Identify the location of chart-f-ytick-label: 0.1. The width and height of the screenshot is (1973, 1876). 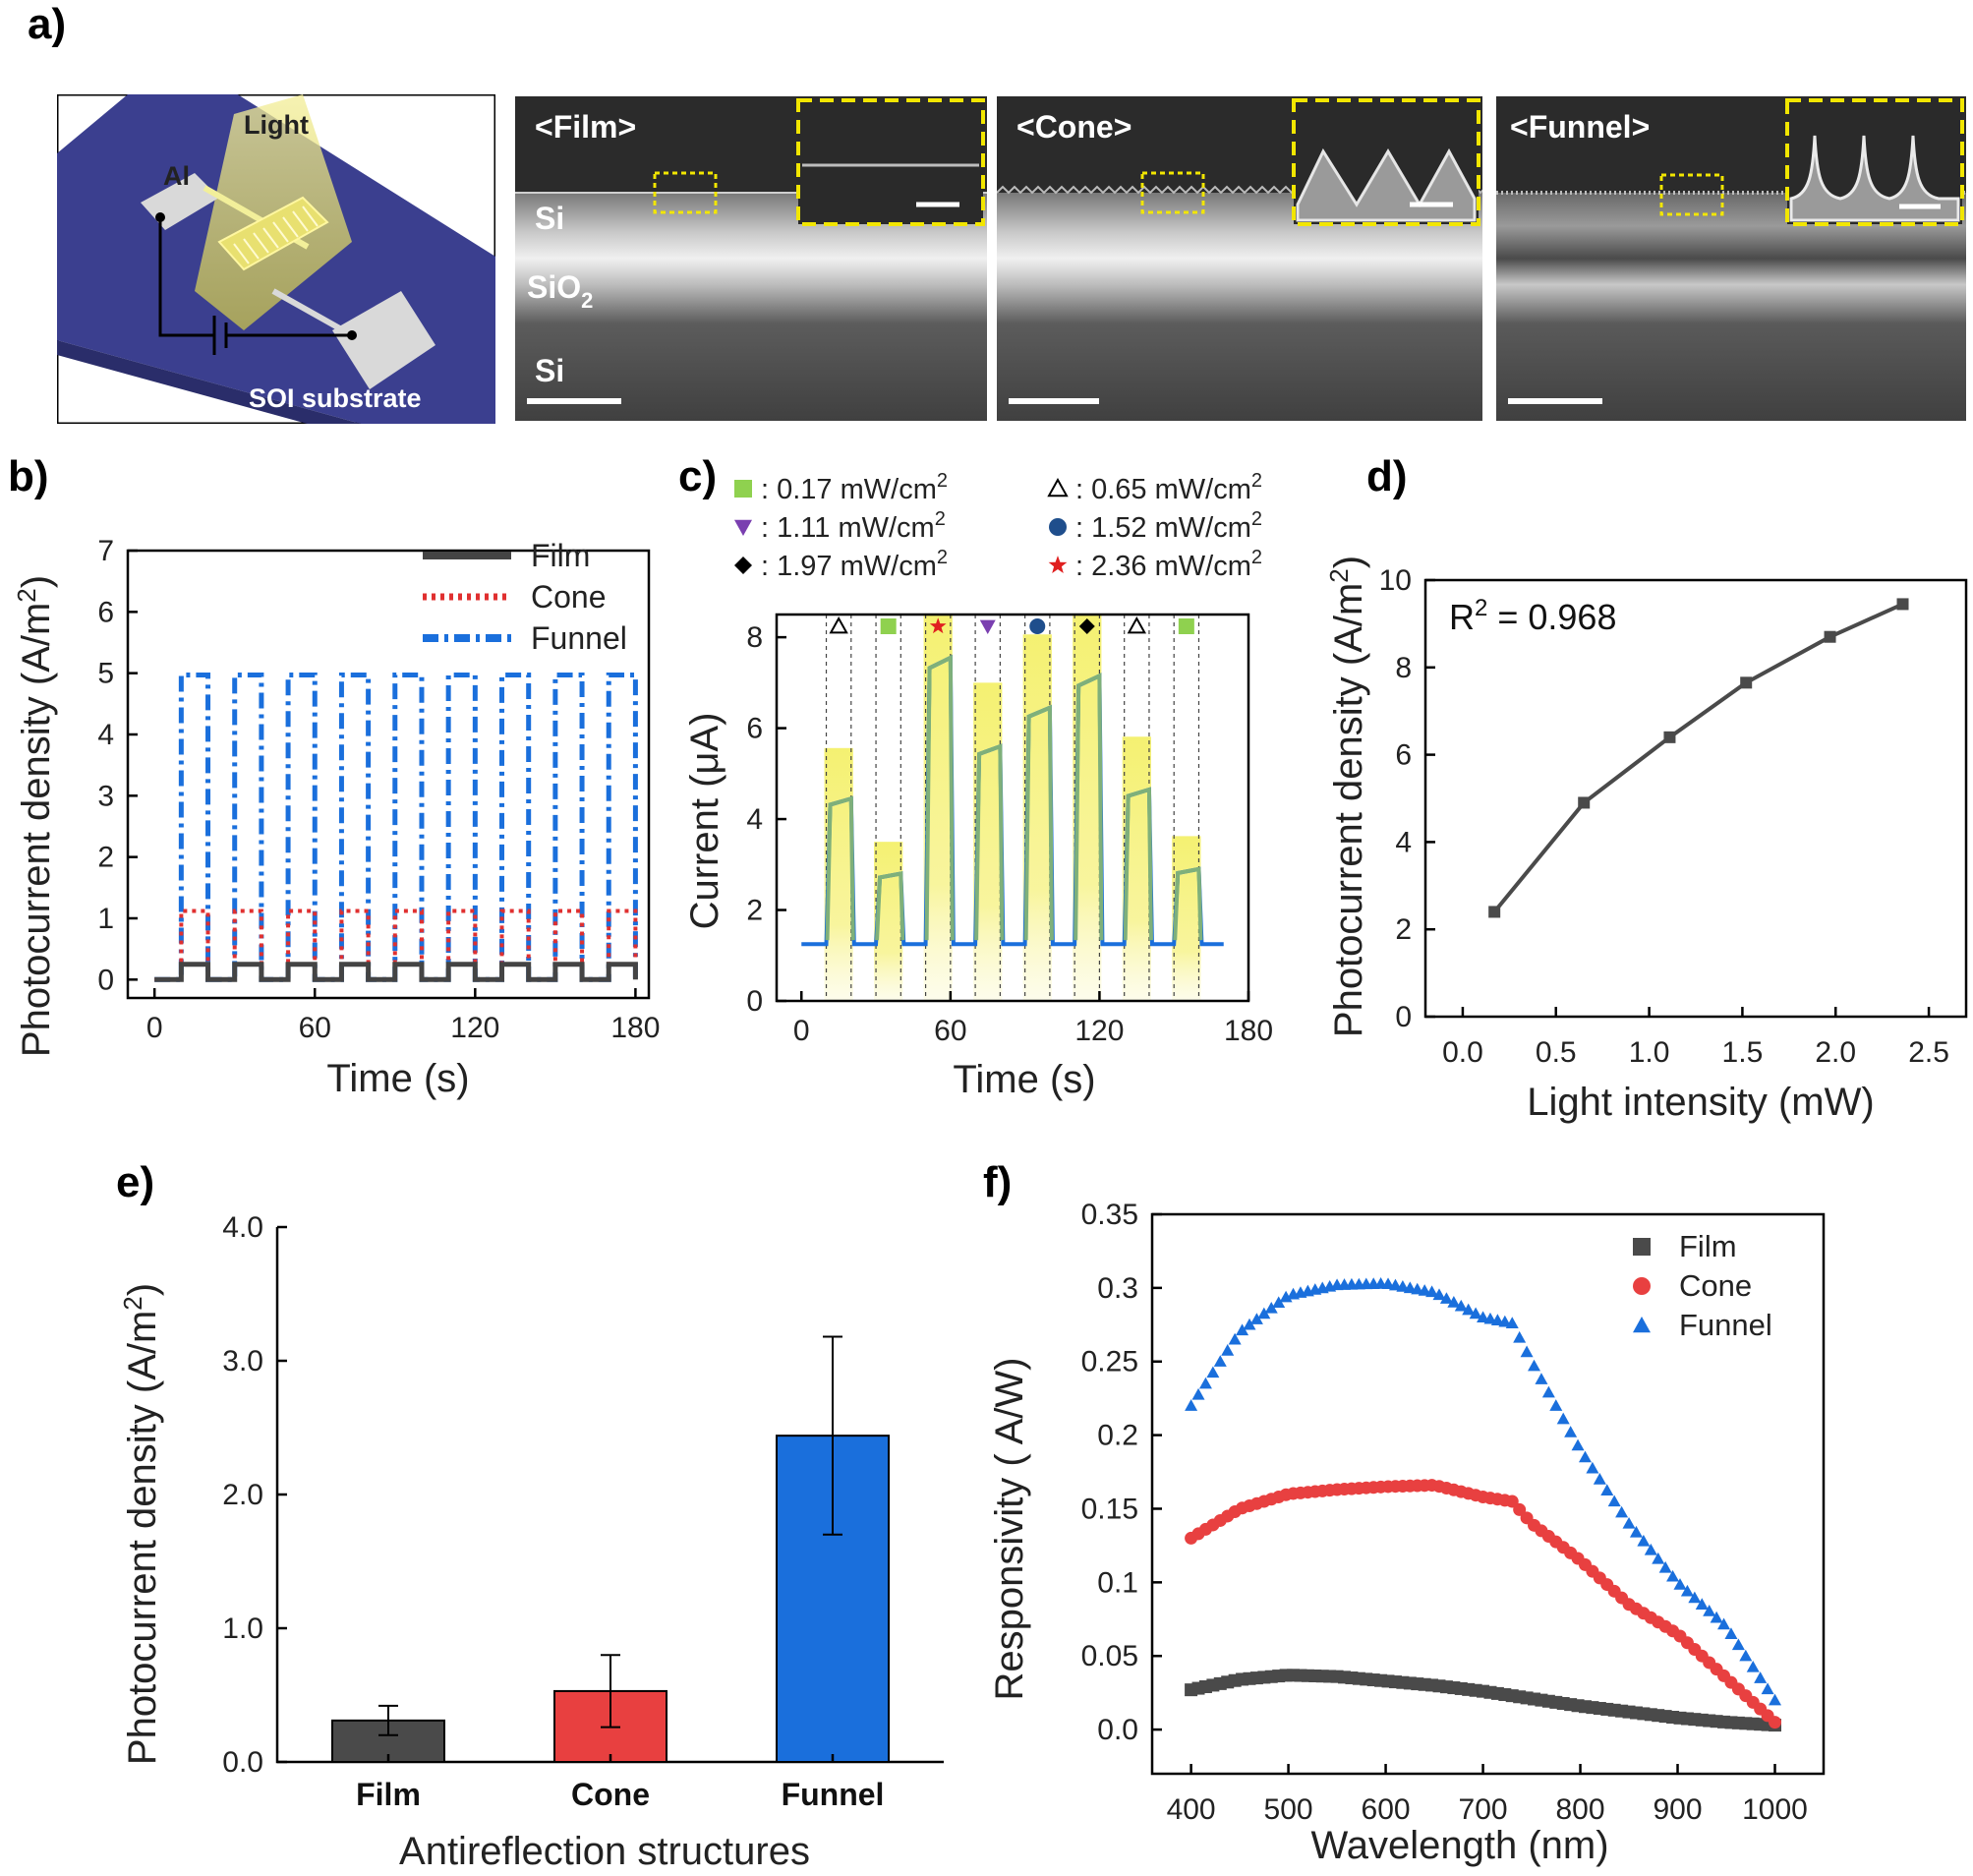
(1117, 1582).